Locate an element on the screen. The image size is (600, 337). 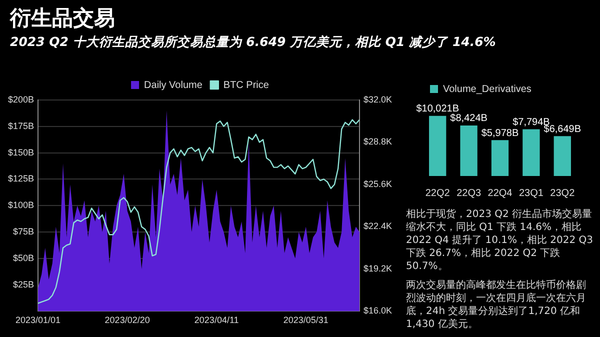
y-tick-label: $200B is located at coordinates (21, 99).